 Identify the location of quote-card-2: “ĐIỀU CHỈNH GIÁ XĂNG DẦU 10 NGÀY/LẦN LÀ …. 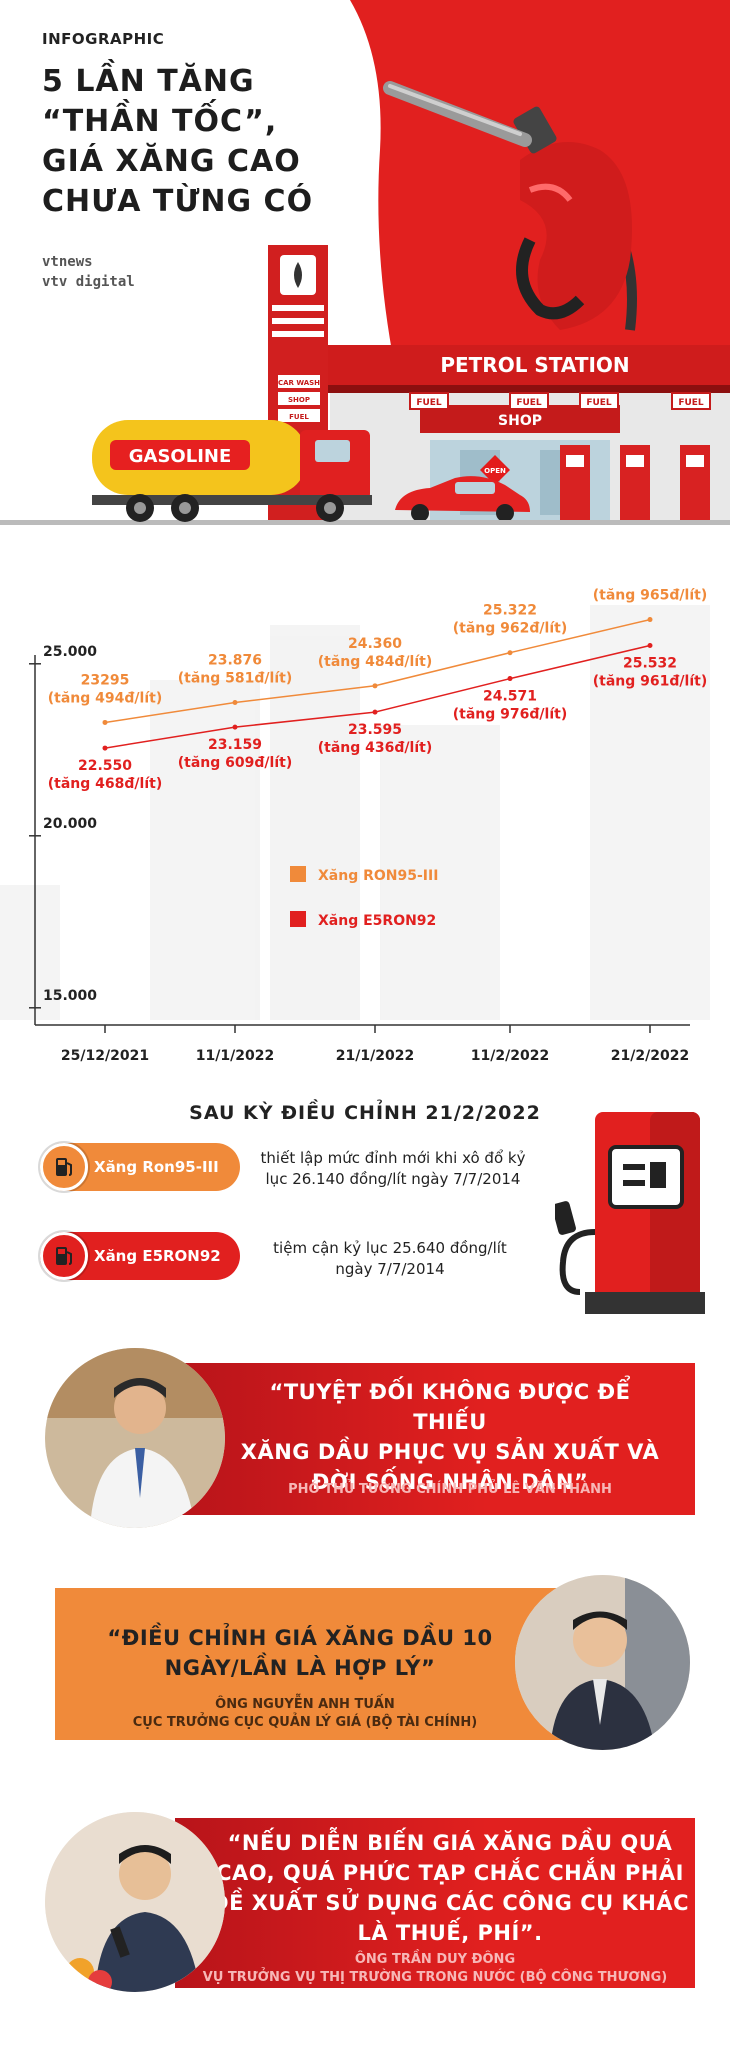
(315, 1664).